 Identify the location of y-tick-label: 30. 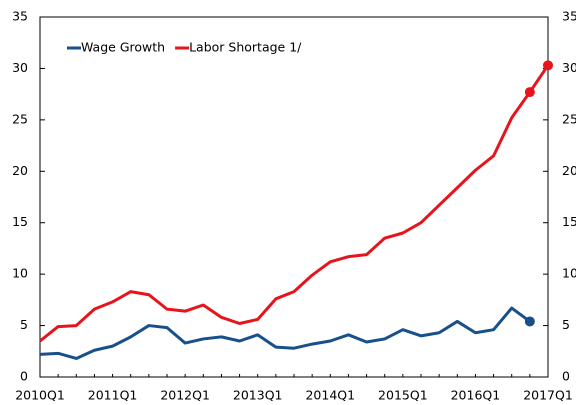
(20, 67).